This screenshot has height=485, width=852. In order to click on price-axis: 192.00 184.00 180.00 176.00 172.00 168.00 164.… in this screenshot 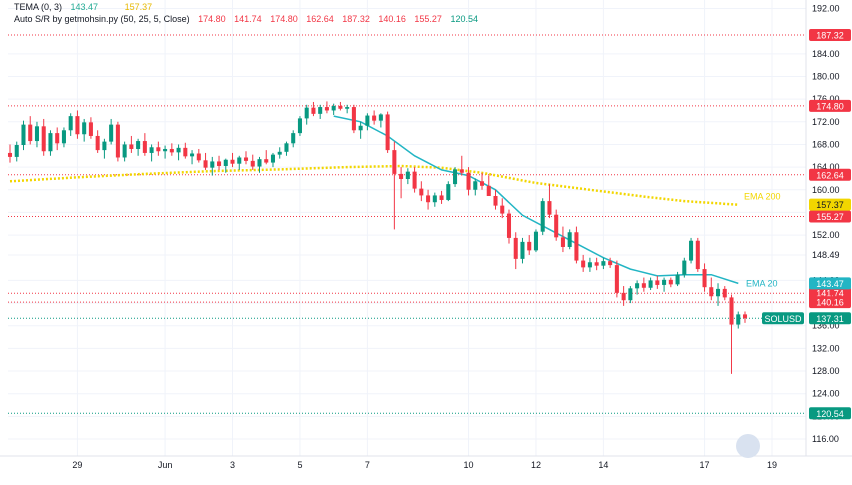, I will do `click(822, 228)`.